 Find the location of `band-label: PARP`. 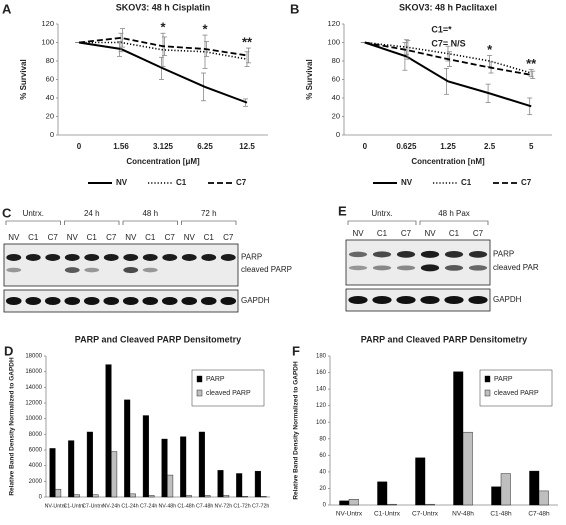

band-label: PARP is located at coordinates (503, 254).